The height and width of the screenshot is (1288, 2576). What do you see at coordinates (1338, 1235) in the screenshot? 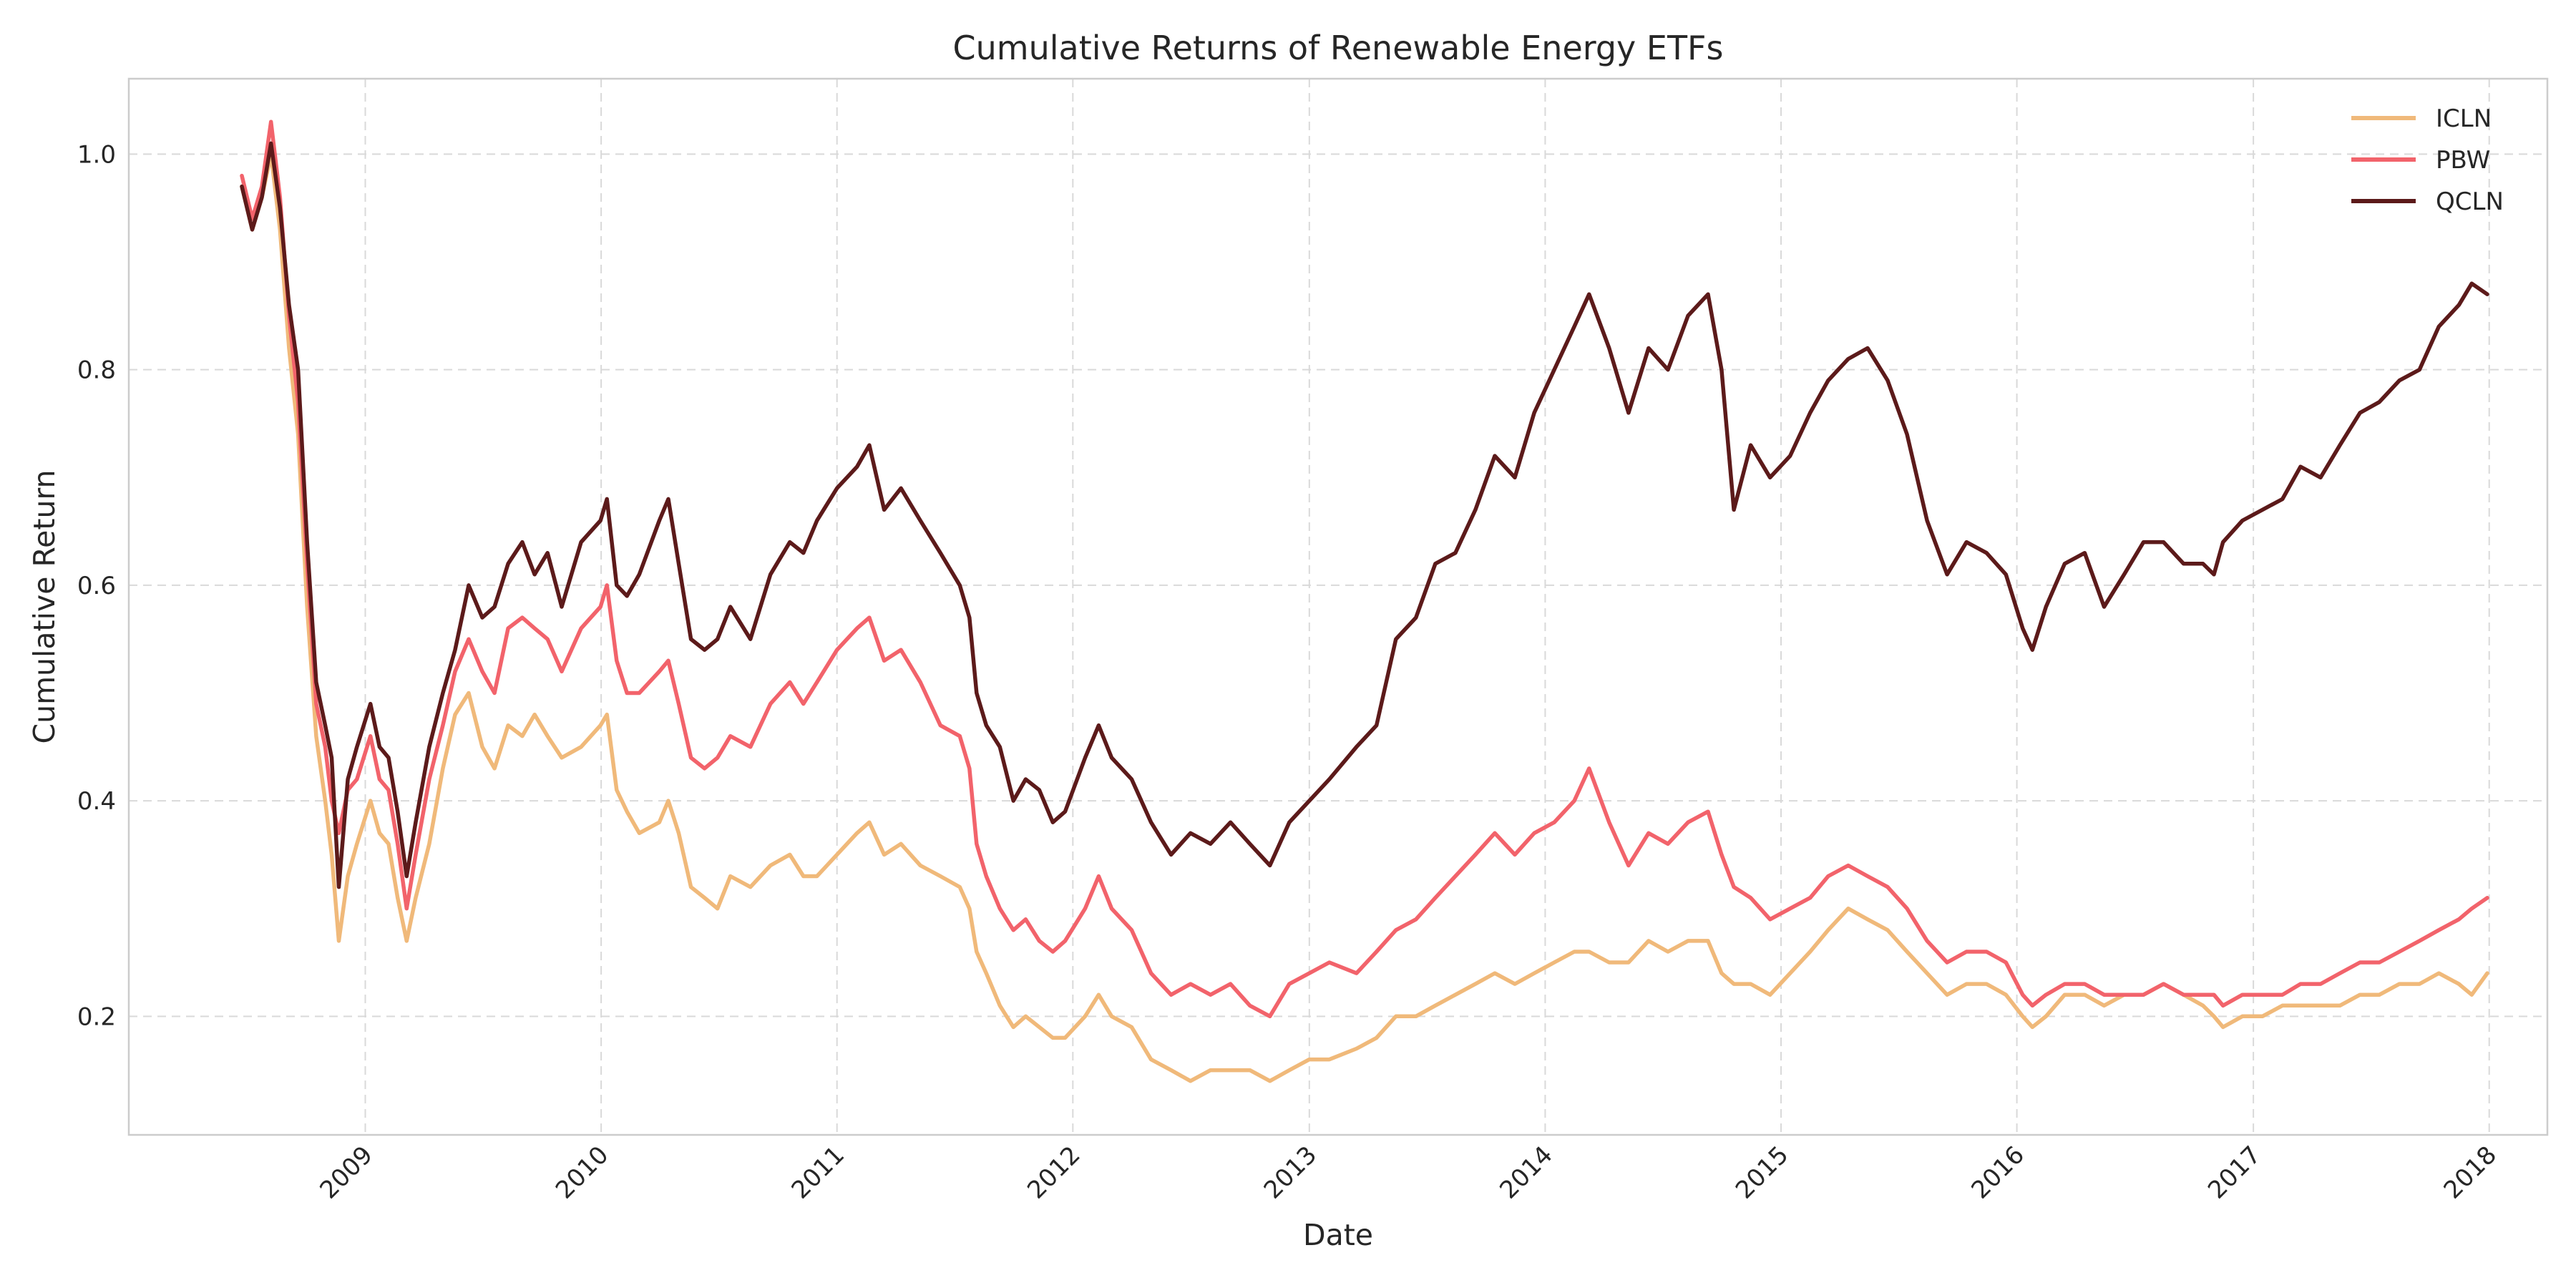
I see `x-axis-label: Date` at bounding box center [1338, 1235].